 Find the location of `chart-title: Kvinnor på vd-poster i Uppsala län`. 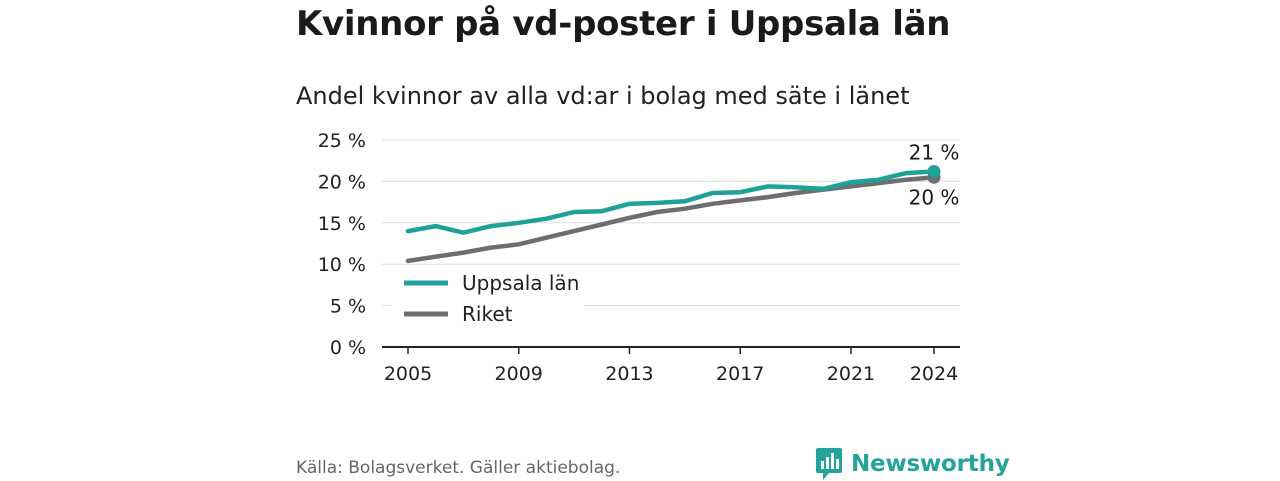

chart-title: Kvinnor på vd-poster i Uppsala län is located at coordinates (623, 24).